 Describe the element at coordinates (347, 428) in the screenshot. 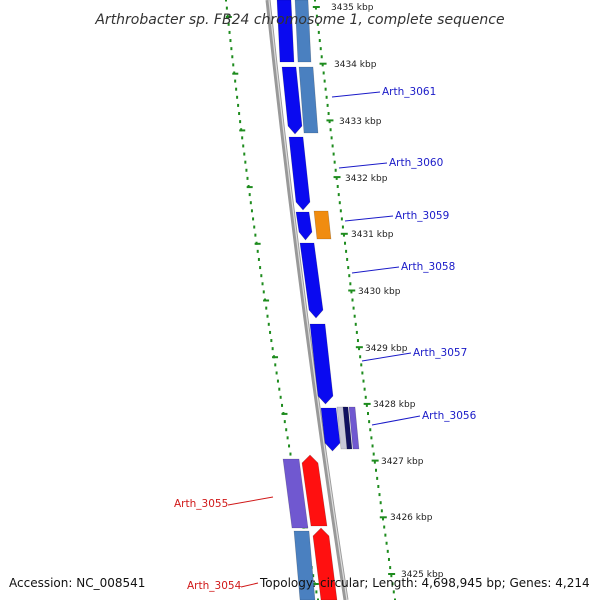

I see `gene-feature-arth-3056-navy` at that location.